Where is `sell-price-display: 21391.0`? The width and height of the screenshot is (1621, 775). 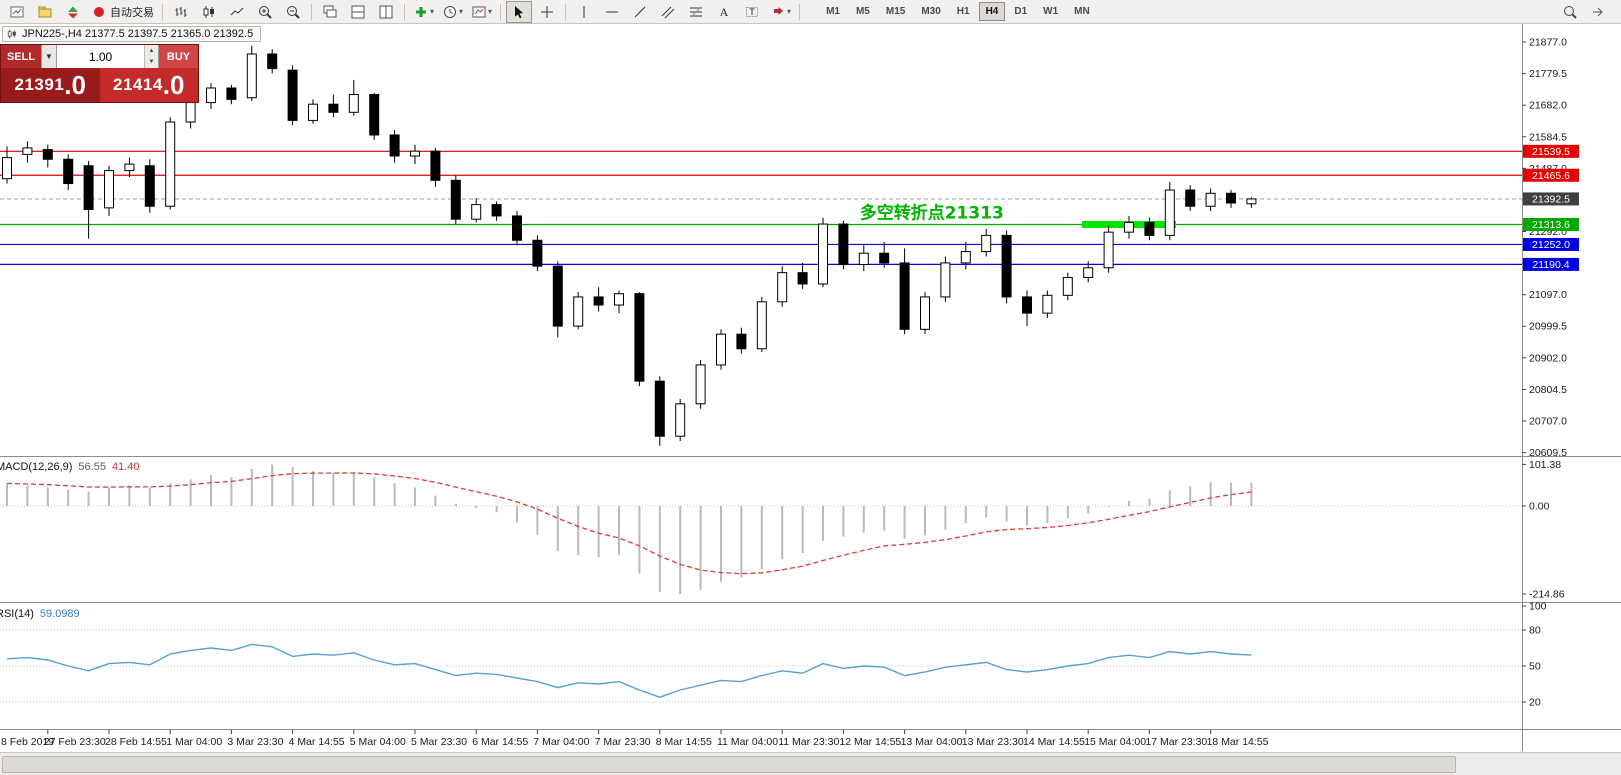 sell-price-display: 21391.0 is located at coordinates (50, 85).